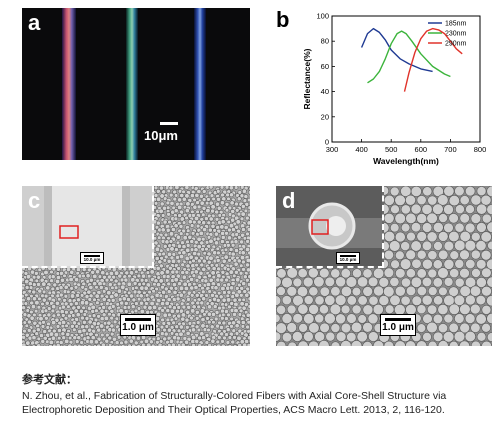 Image resolution: width=500 pixels, height=425 pixels. Describe the element at coordinates (433, 59) in the screenshot. I see `series-line-290nm` at that location.